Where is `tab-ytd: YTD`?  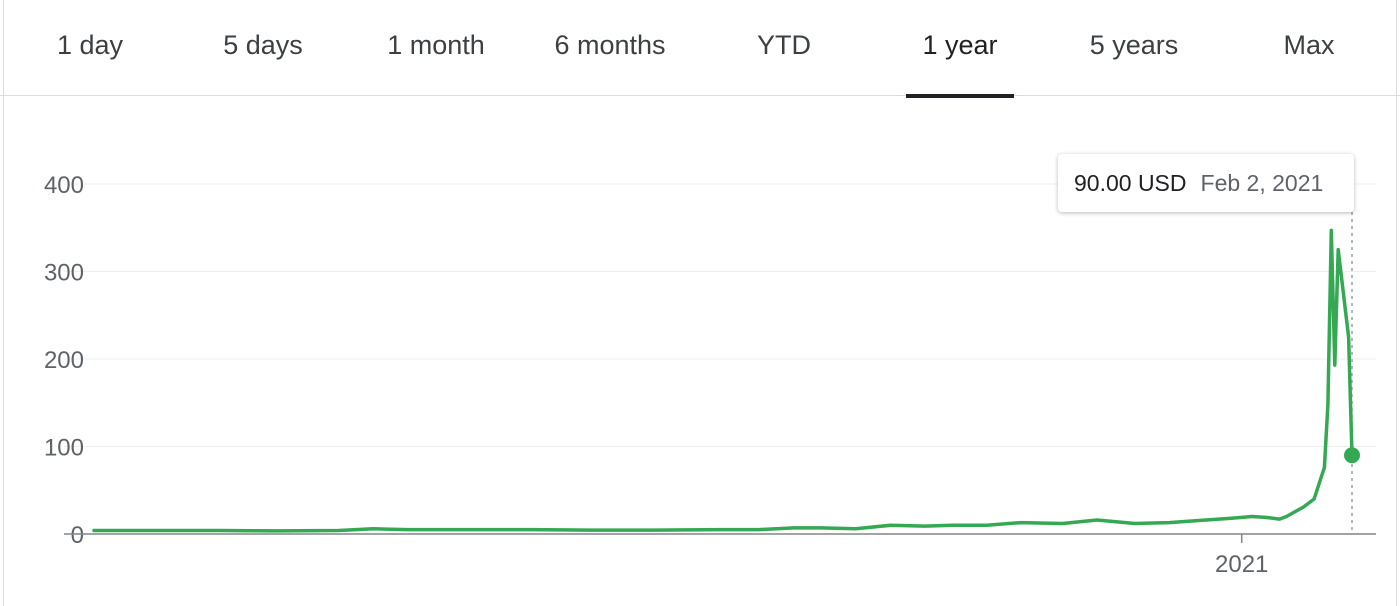 tab-ytd: YTD is located at coordinates (784, 45).